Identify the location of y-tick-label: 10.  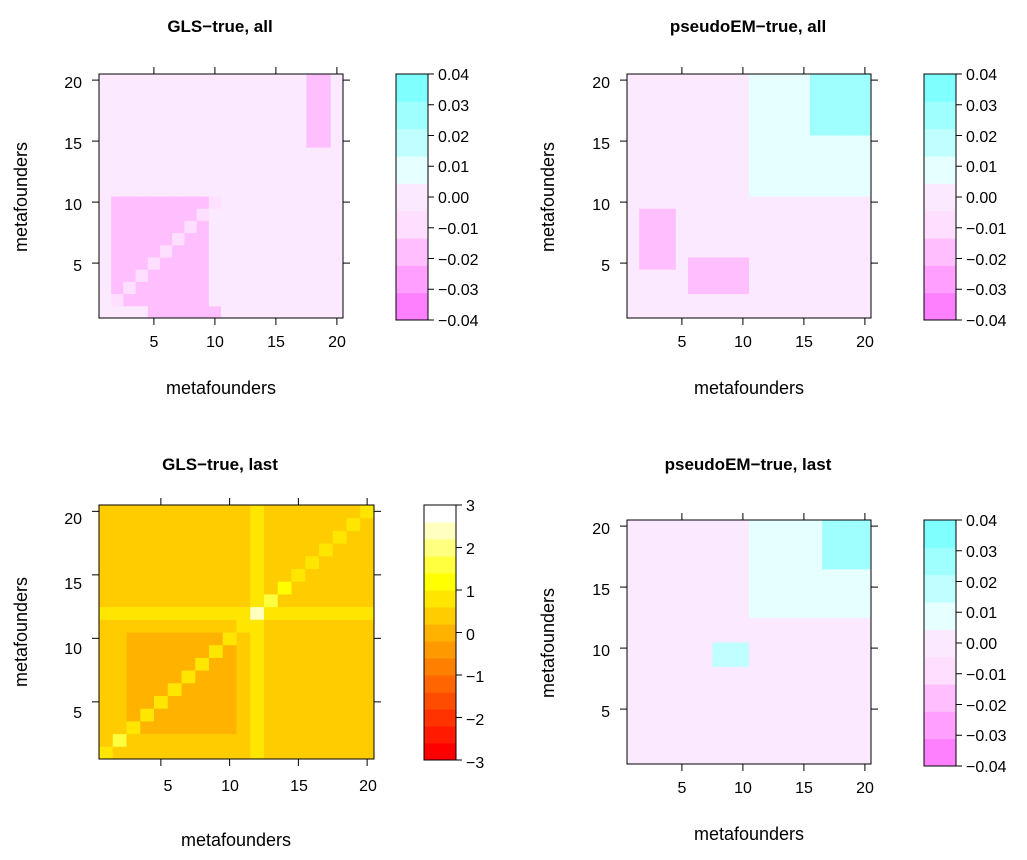
(73, 205).